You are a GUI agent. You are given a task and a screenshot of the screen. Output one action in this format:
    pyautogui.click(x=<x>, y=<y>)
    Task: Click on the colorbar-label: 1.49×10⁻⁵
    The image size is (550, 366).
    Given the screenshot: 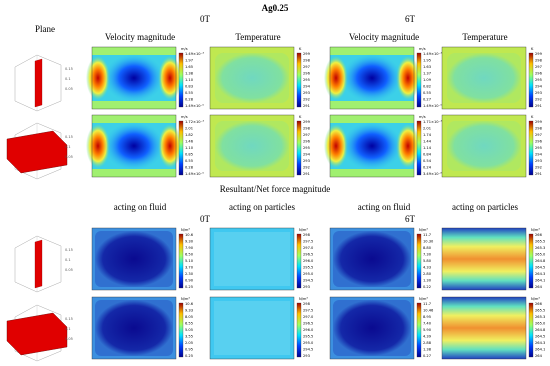 What is the action you would take?
    pyautogui.click(x=432, y=106)
    